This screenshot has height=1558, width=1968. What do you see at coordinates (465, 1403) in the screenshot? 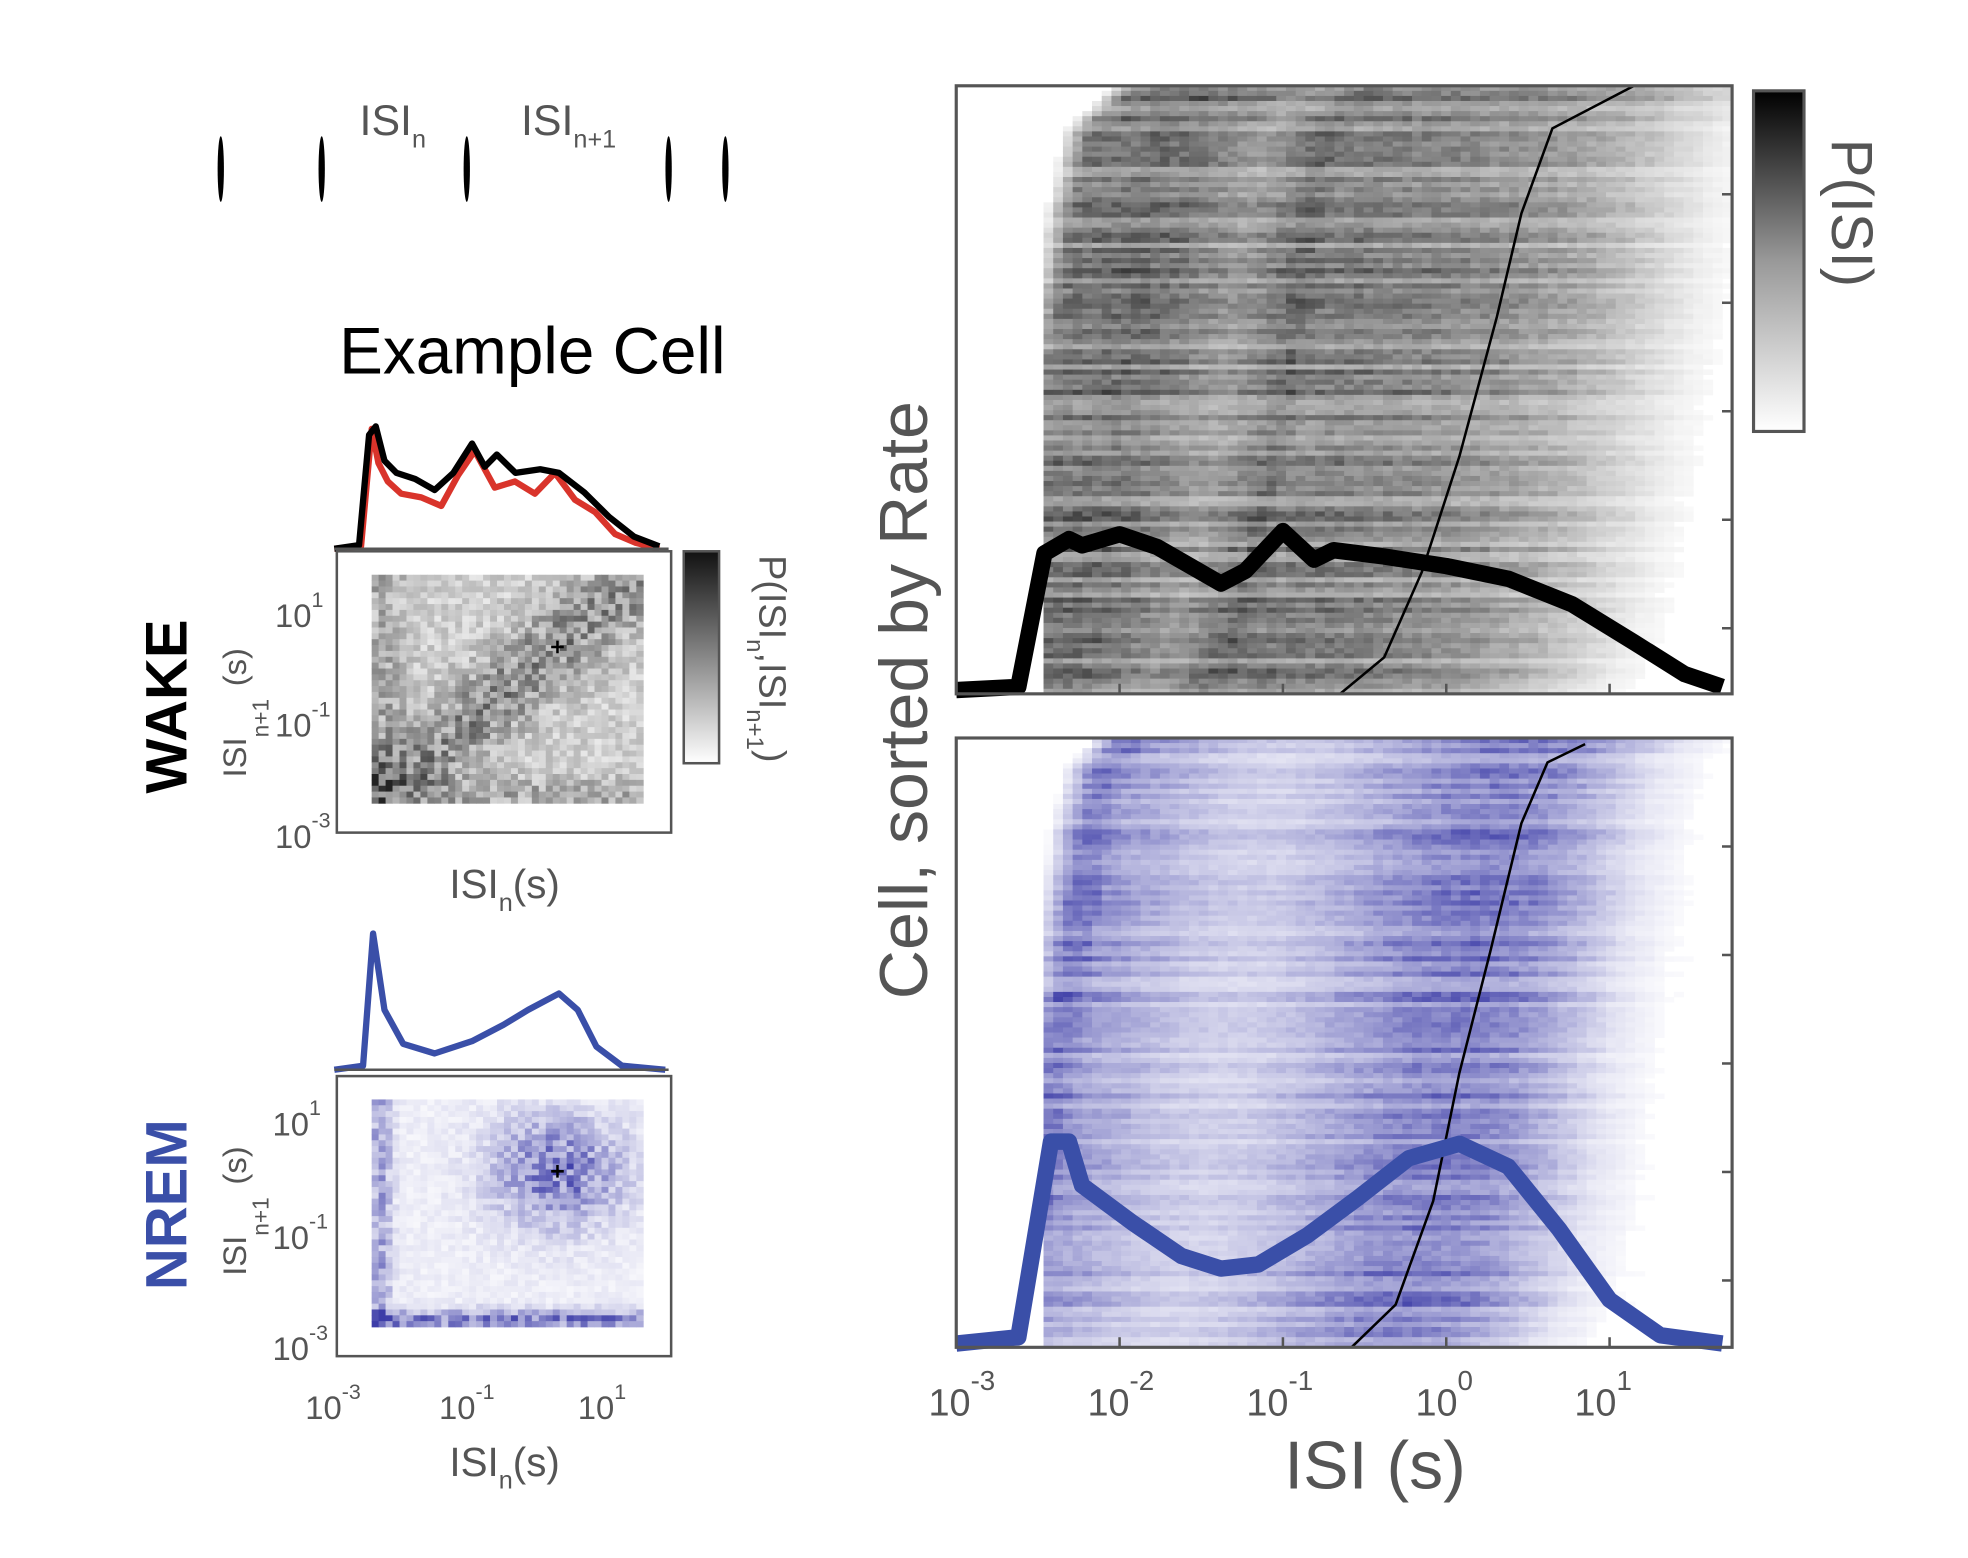
I see `nrem-x-ticks: 10-3 10-1 101` at bounding box center [465, 1403].